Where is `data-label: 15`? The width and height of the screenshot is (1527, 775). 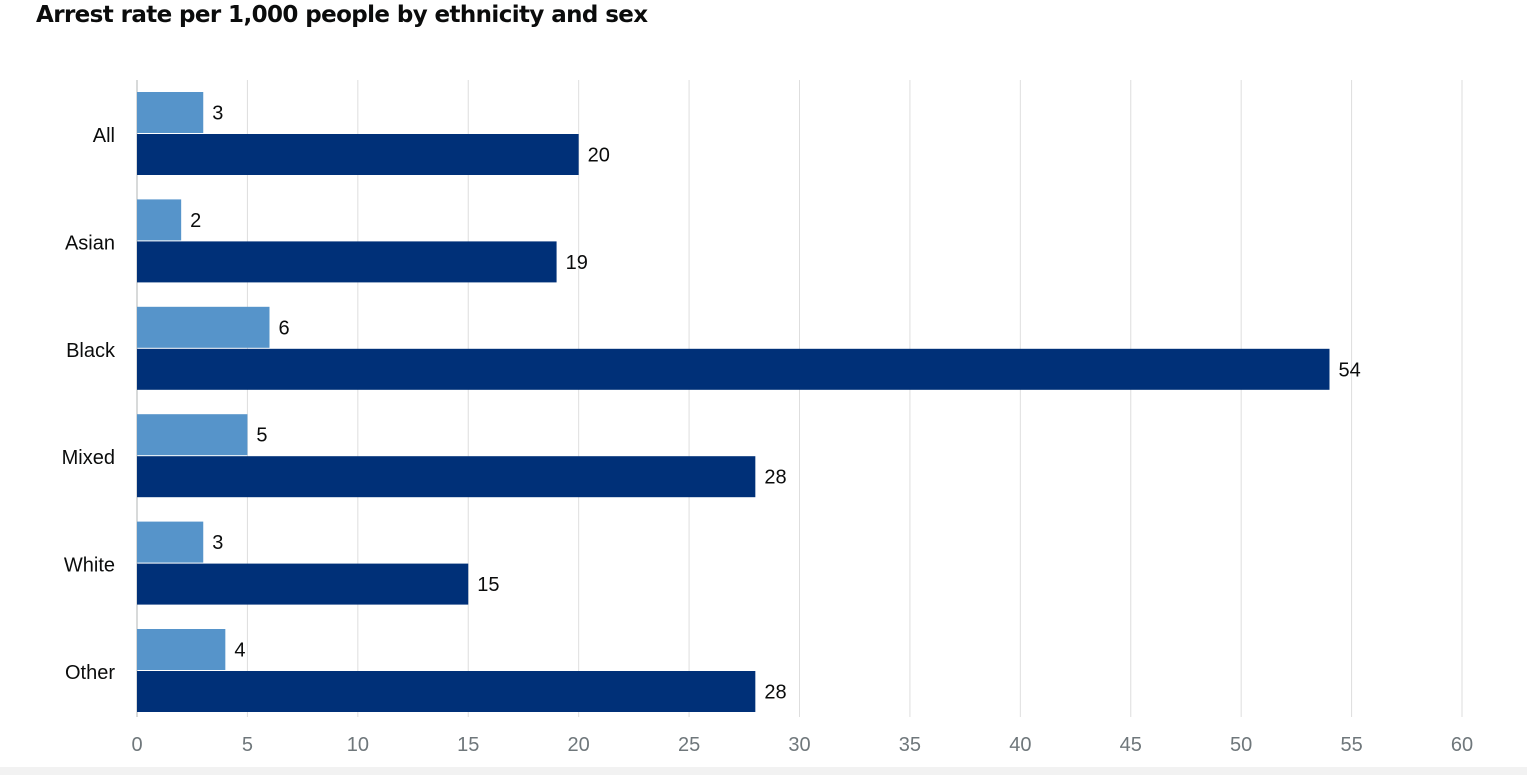 data-label: 15 is located at coordinates (488, 585).